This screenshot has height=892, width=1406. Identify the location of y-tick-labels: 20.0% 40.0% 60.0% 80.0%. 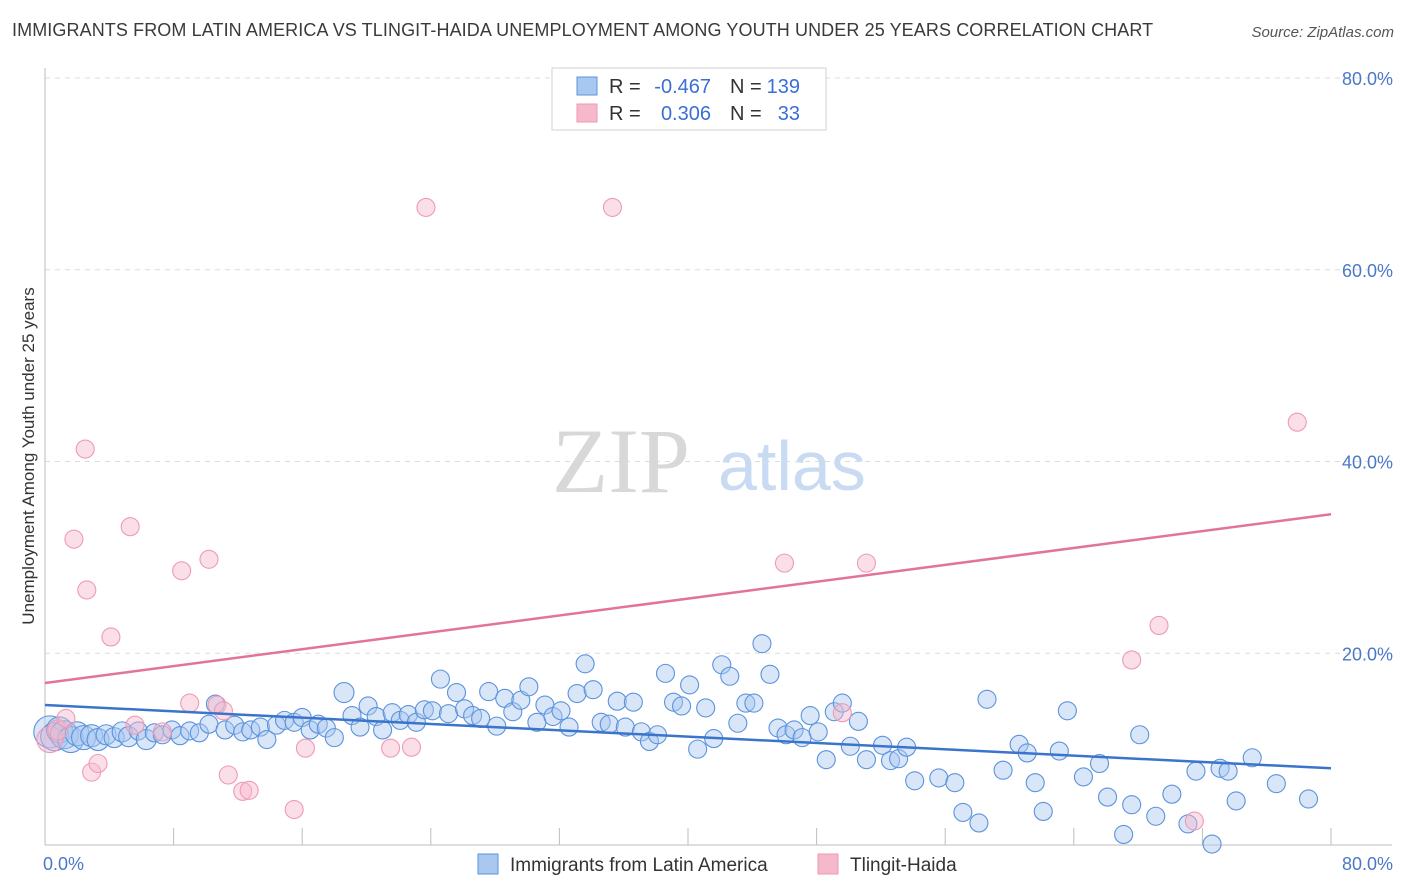
(1367, 366).